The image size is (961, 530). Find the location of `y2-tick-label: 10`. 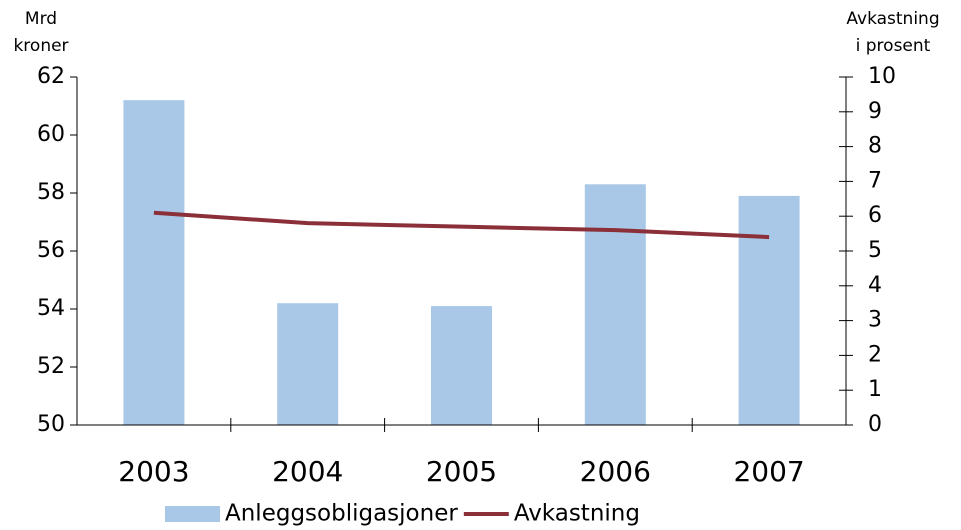

y2-tick-label: 10 is located at coordinates (882, 76).